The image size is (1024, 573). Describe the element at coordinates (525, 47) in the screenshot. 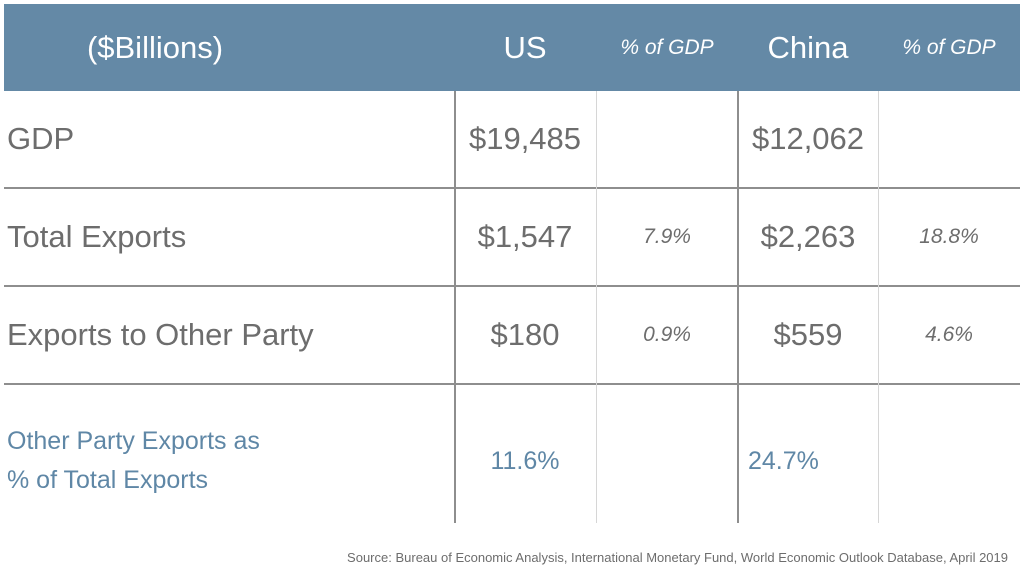

I see `header-us: US` at that location.